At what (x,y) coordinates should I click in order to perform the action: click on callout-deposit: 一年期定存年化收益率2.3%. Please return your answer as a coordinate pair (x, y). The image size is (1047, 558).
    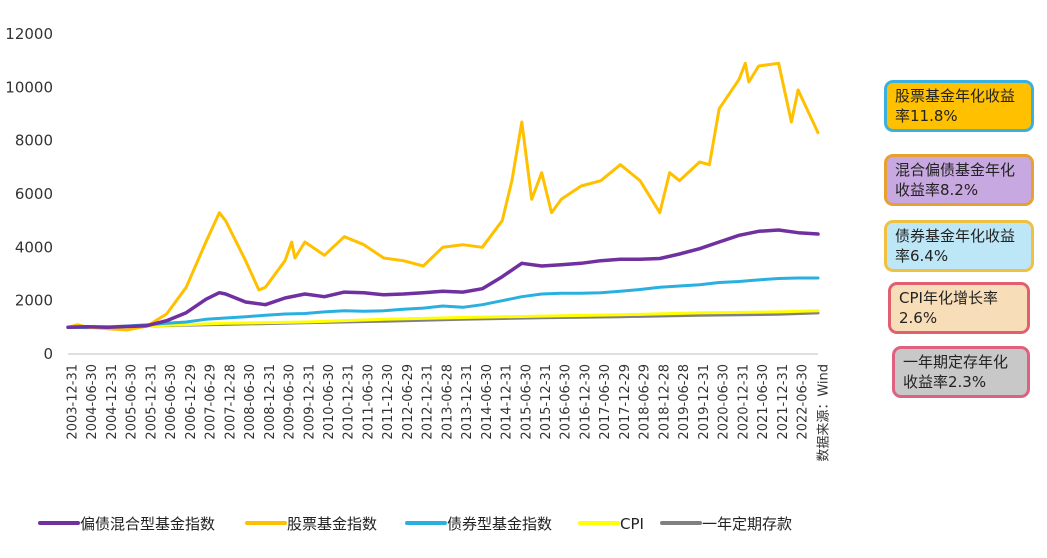
    Looking at the image, I should click on (961, 372).